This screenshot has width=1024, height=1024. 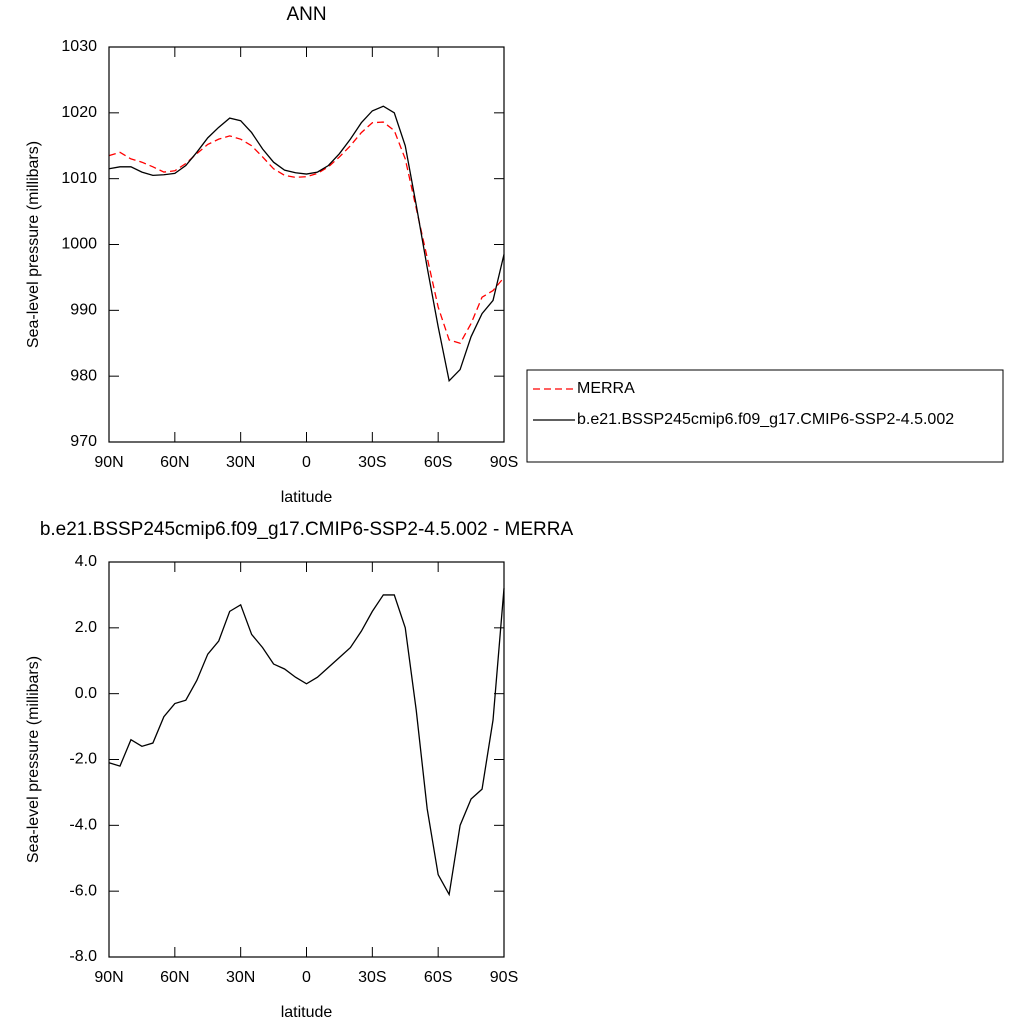 I want to click on legend-box, so click(x=765, y=416).